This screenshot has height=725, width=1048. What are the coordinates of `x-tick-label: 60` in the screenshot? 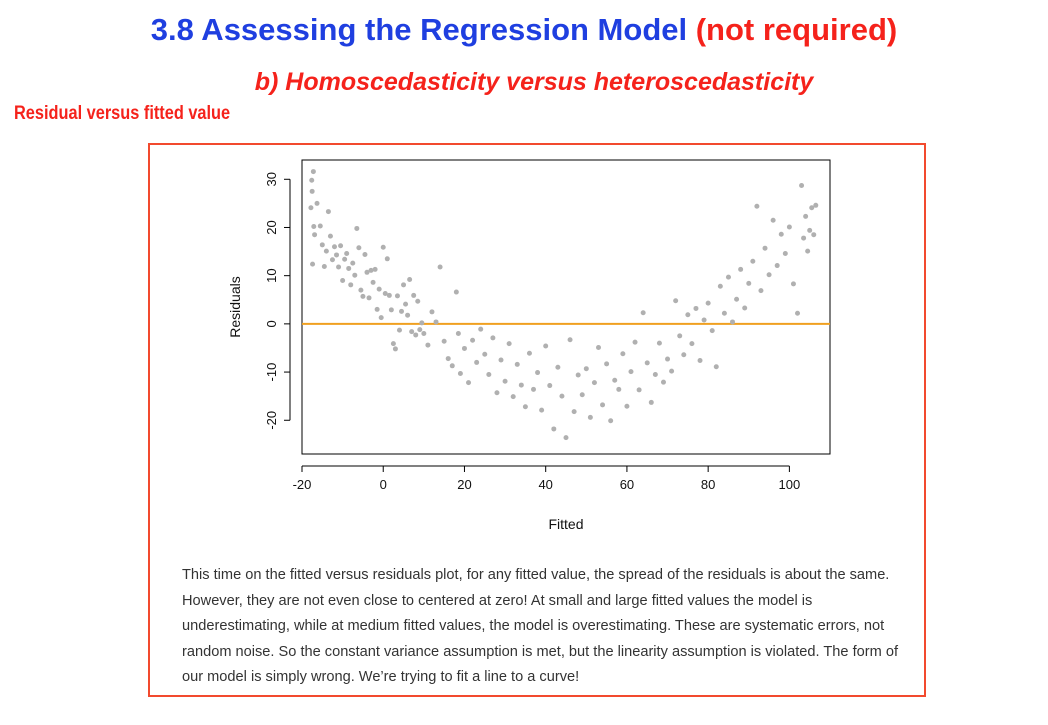 It's located at (627, 484).